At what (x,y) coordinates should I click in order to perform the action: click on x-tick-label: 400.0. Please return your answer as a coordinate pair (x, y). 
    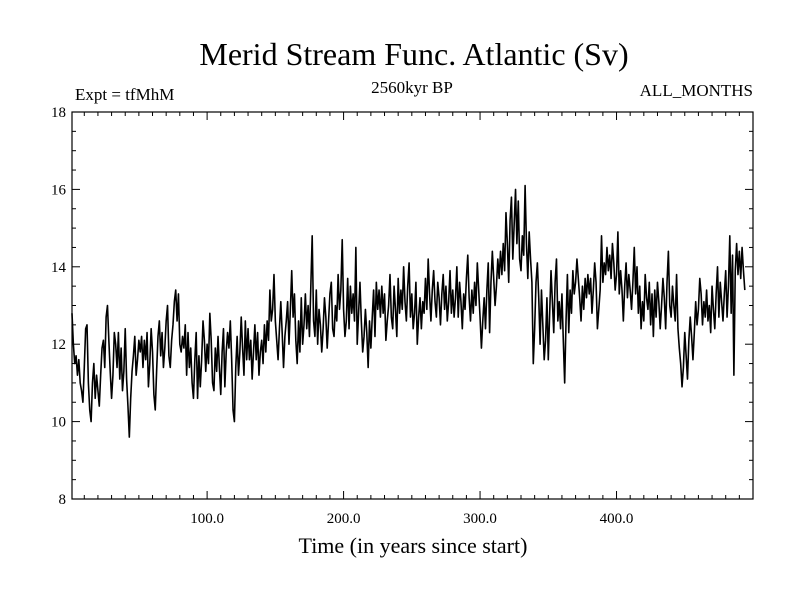
    Looking at the image, I should click on (617, 519).